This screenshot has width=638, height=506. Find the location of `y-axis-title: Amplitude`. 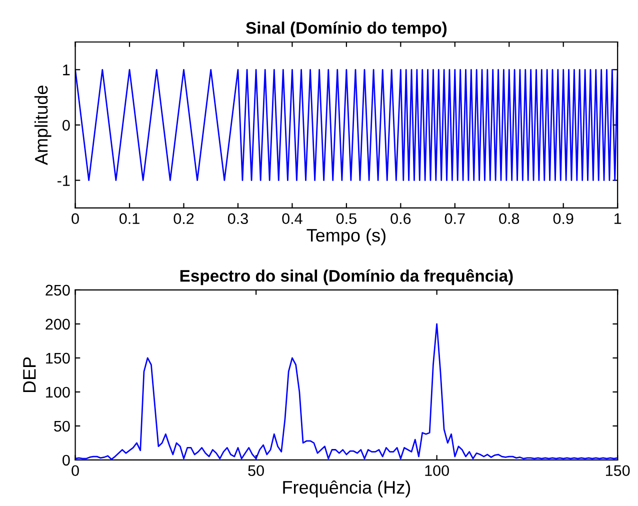

y-axis-title: Amplitude is located at coordinates (43, 126).